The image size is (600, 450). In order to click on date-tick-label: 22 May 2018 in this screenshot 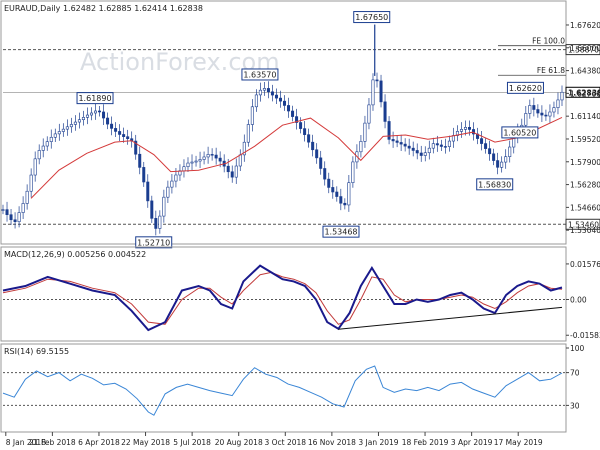, I will do `click(145, 442)`.